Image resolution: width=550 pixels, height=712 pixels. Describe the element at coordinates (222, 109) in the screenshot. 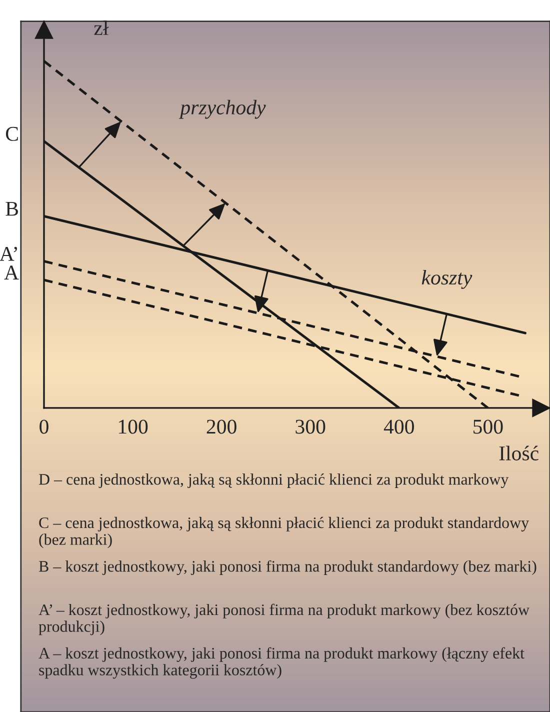

I see `annotation: przychody` at that location.